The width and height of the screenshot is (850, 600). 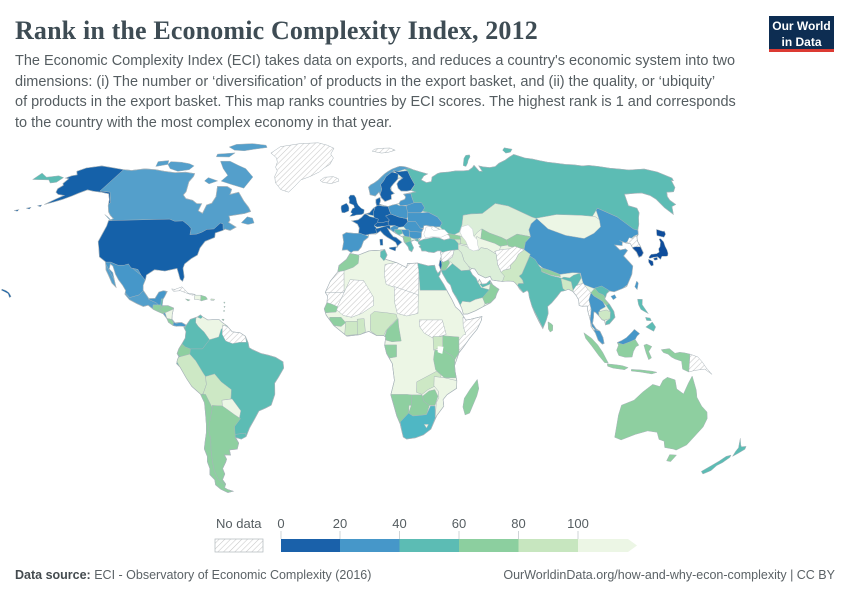 I want to click on svg-text: 100, so click(x=578, y=523).